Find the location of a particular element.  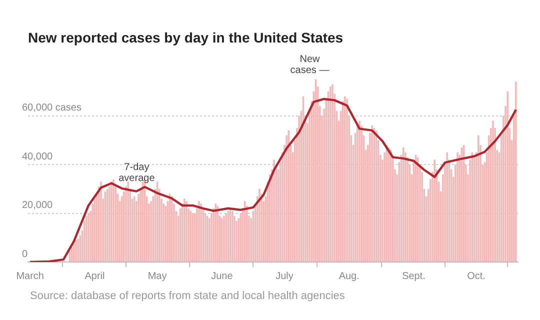

y-tick-label: 0 is located at coordinates (25, 254).